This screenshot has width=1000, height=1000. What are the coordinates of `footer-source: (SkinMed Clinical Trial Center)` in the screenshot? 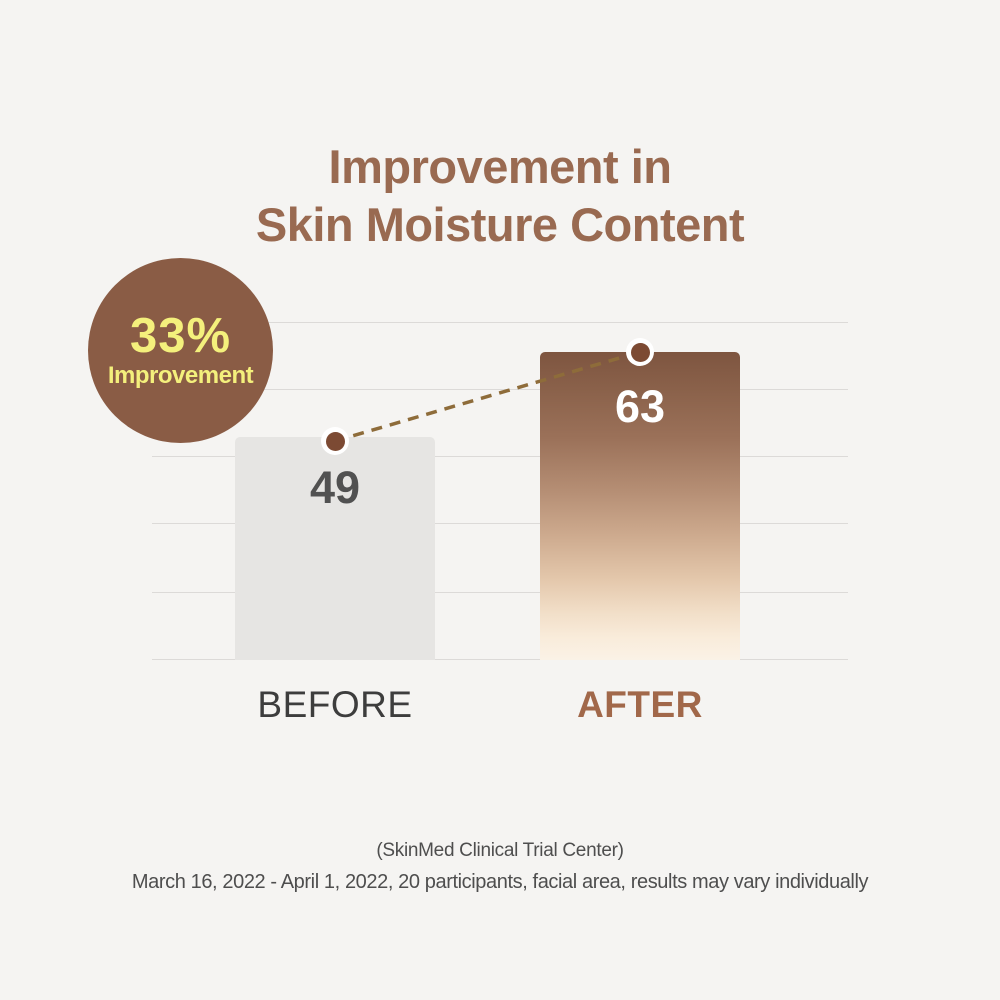 It's located at (500, 850).